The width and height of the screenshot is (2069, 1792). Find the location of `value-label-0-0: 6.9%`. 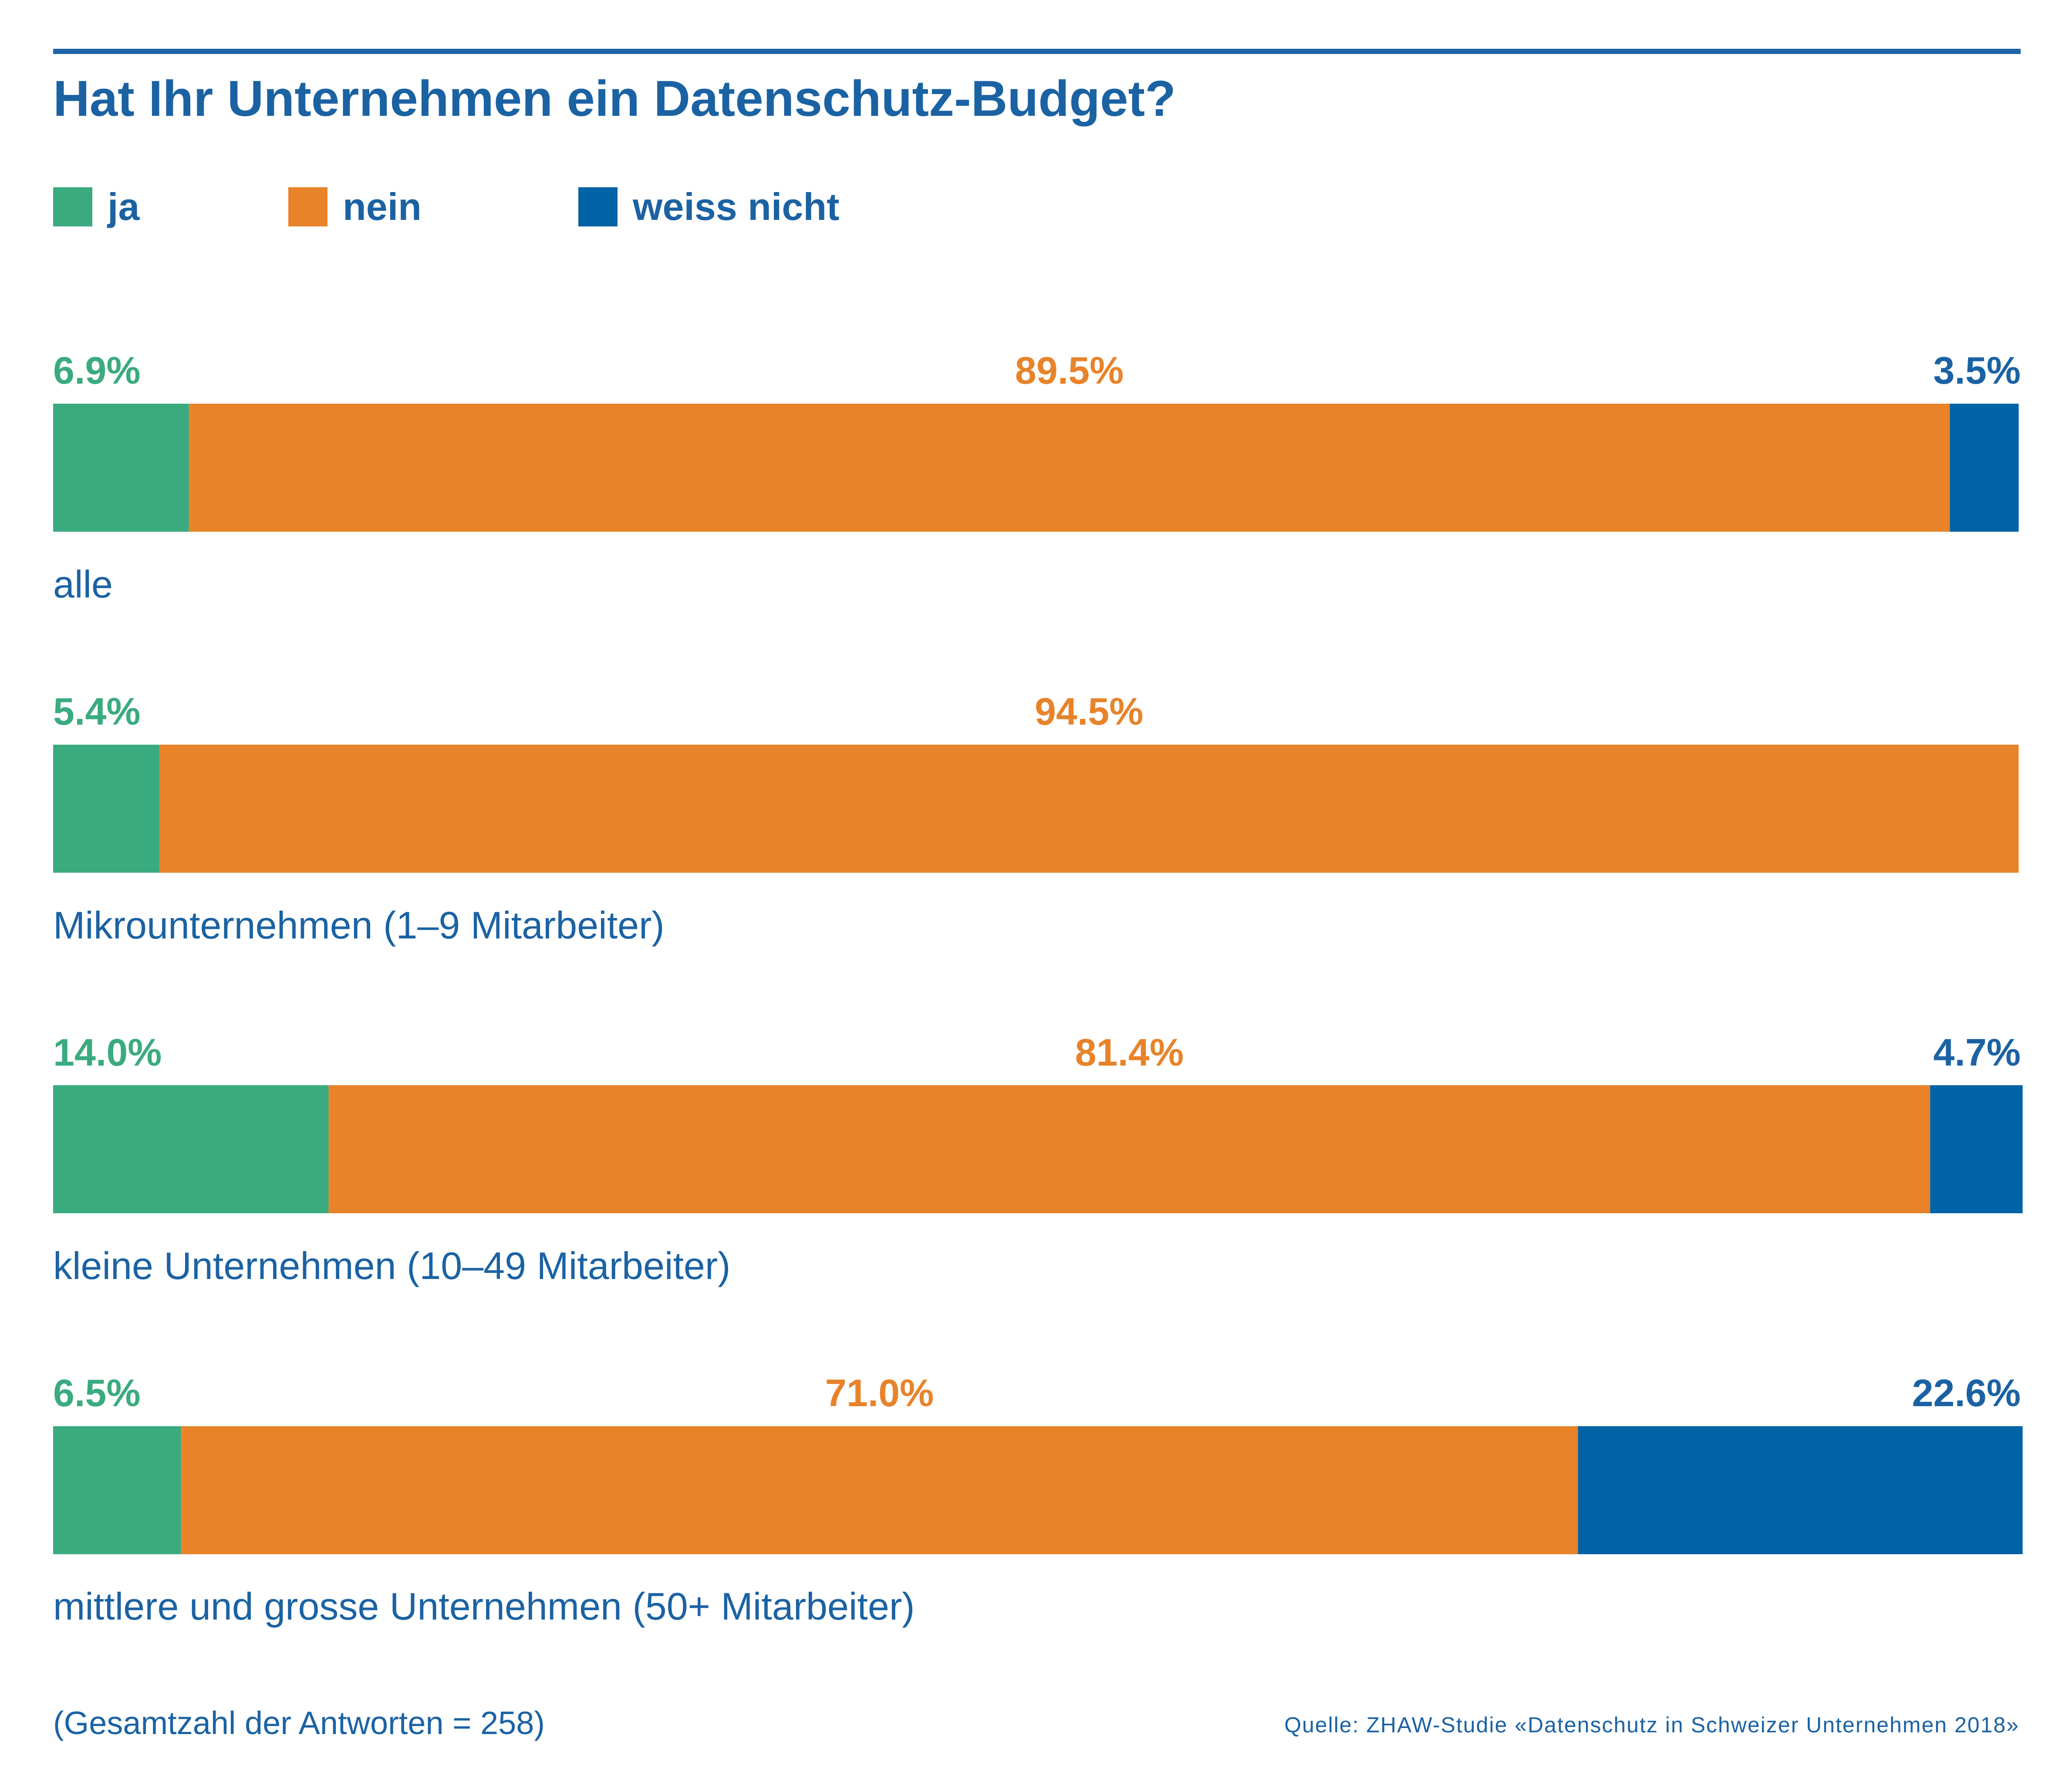

value-label-0-0: 6.9% is located at coordinates (97, 371).